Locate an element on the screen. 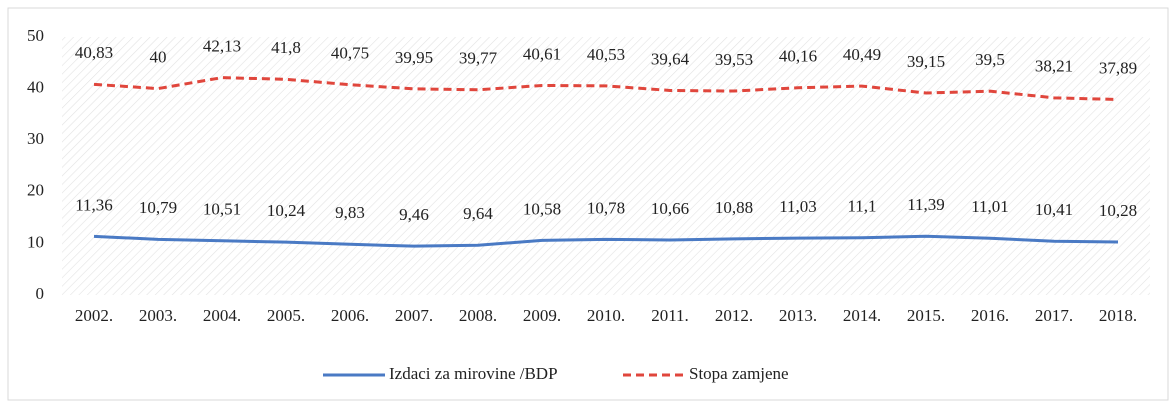  data-label: 42,13 is located at coordinates (222, 46).